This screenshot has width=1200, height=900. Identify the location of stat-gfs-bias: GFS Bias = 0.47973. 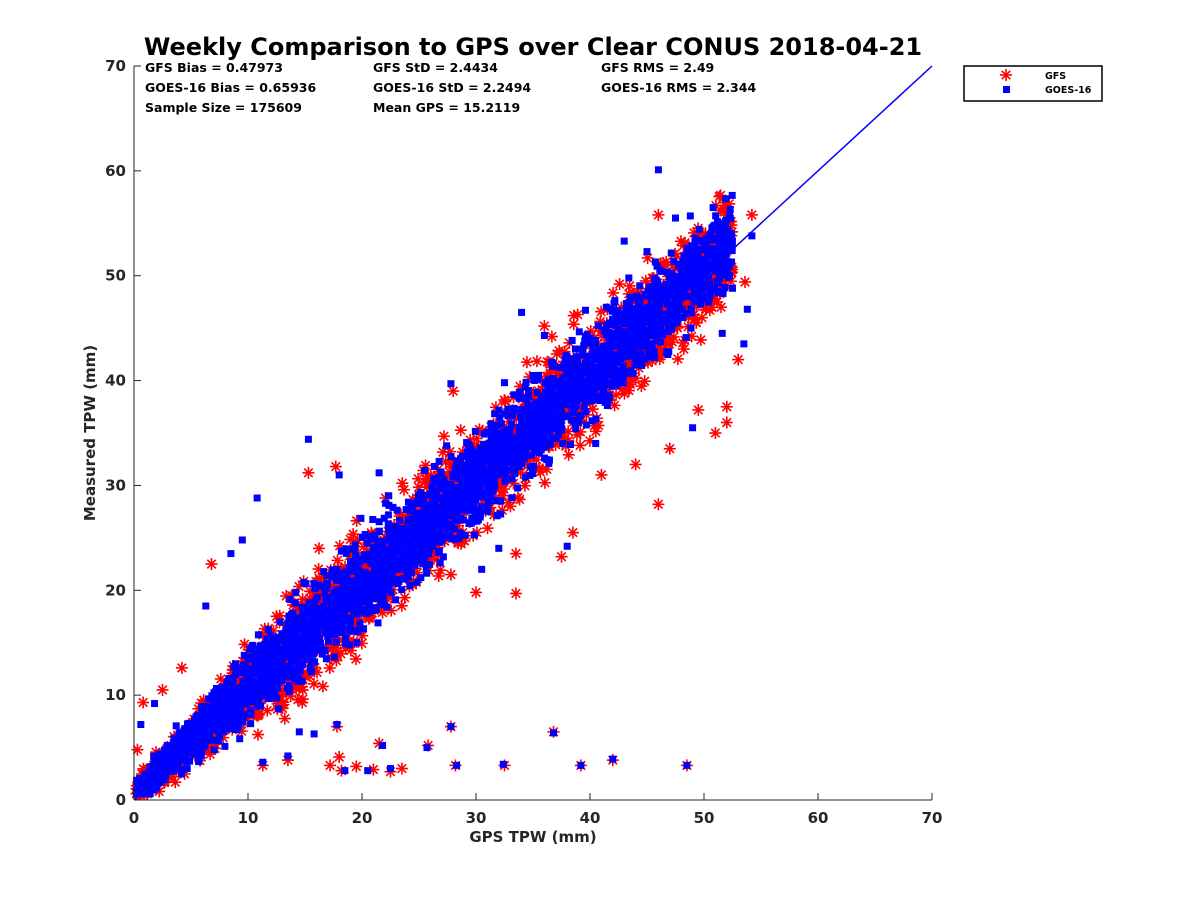
(214, 67).